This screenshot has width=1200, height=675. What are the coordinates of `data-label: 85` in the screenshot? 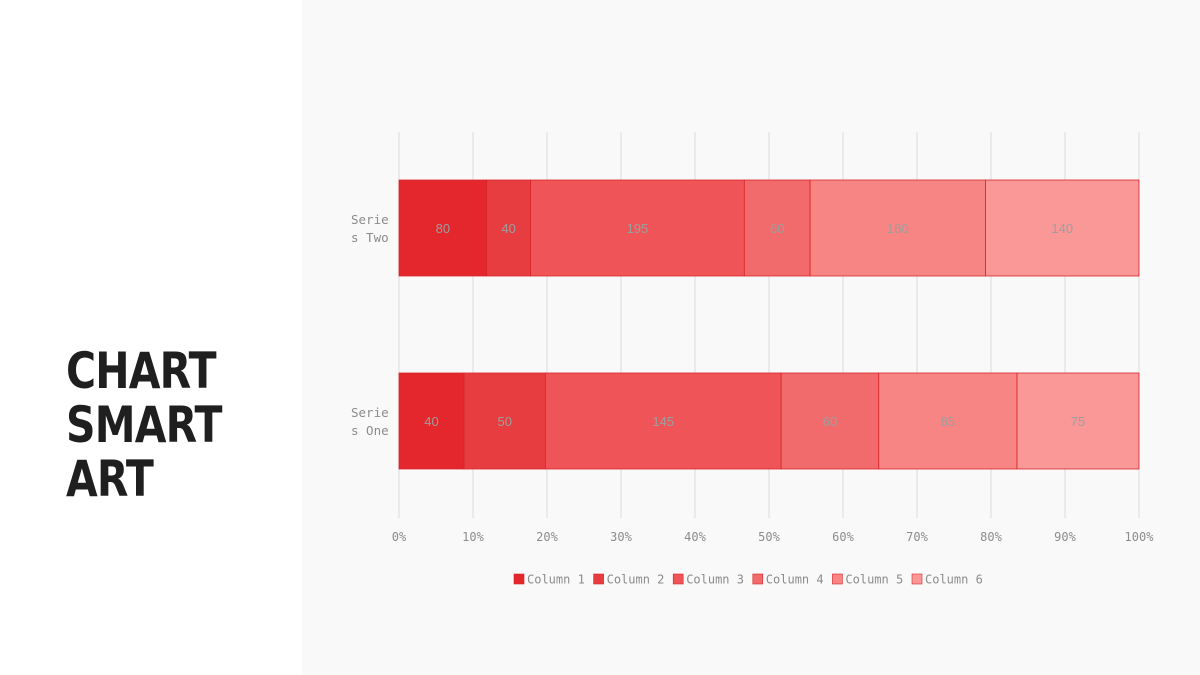 It's located at (948, 421).